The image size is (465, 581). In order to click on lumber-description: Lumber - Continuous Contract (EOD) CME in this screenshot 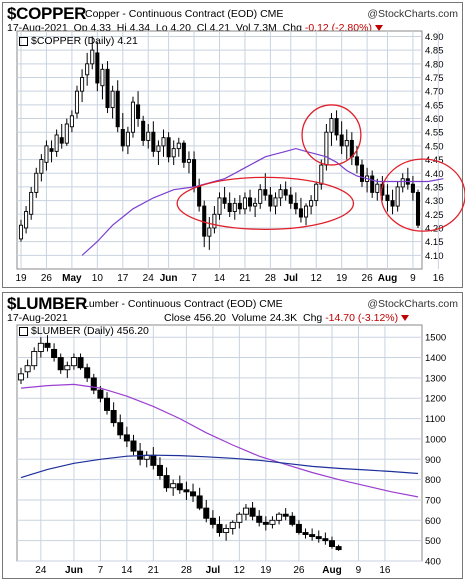, I will do `click(183, 304)`.